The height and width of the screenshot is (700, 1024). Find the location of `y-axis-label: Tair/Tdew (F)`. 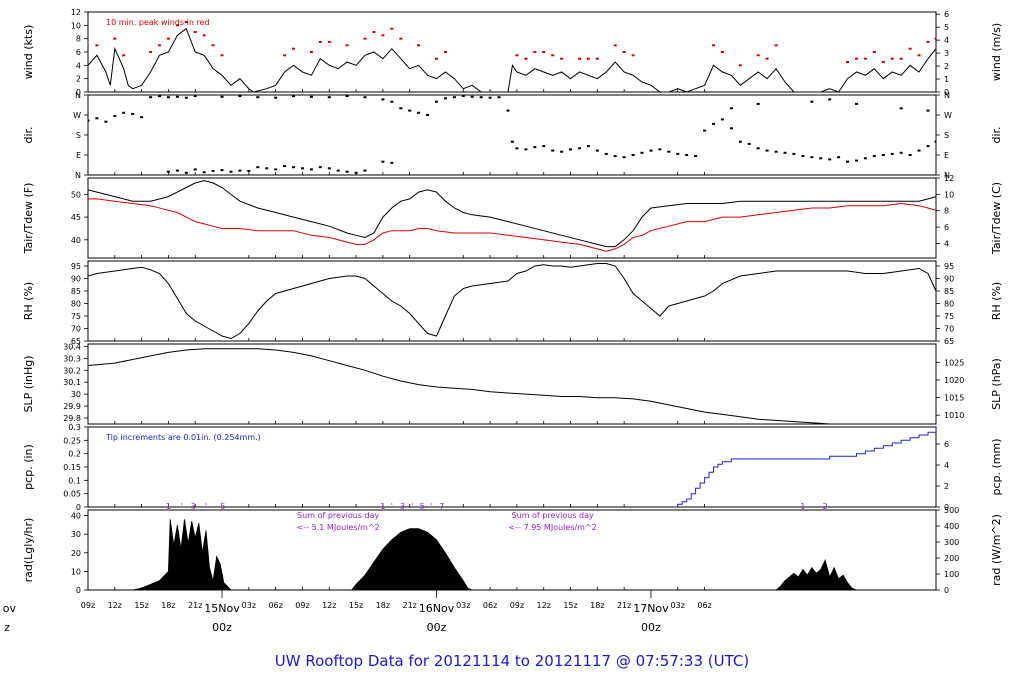

y-axis-label: Tair/Tdew (F) is located at coordinates (28, 219).